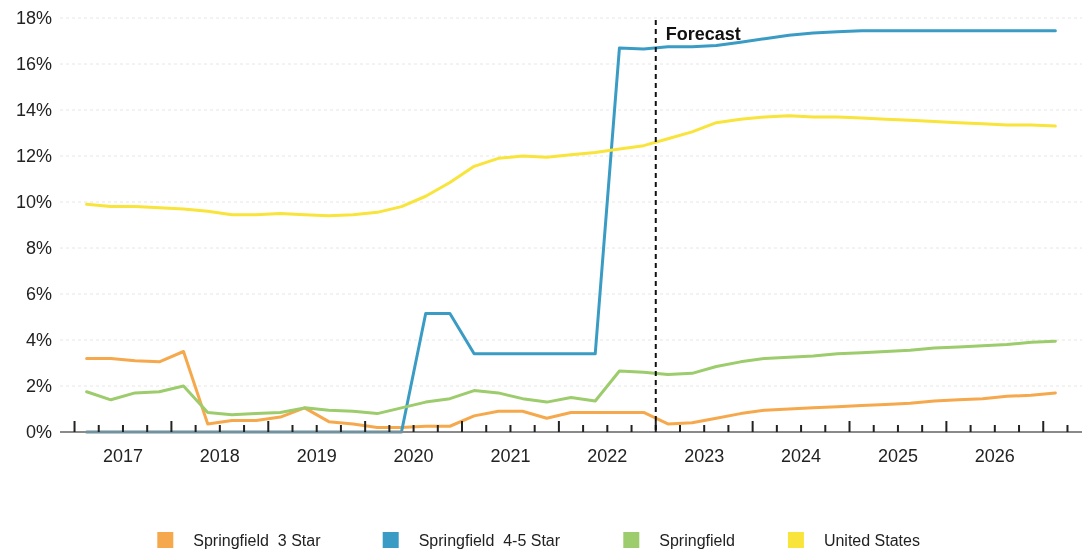 The height and width of the screenshot is (553, 1085). Describe the element at coordinates (33, 18) in the screenshot. I see `y-tick-label: 18%` at that location.